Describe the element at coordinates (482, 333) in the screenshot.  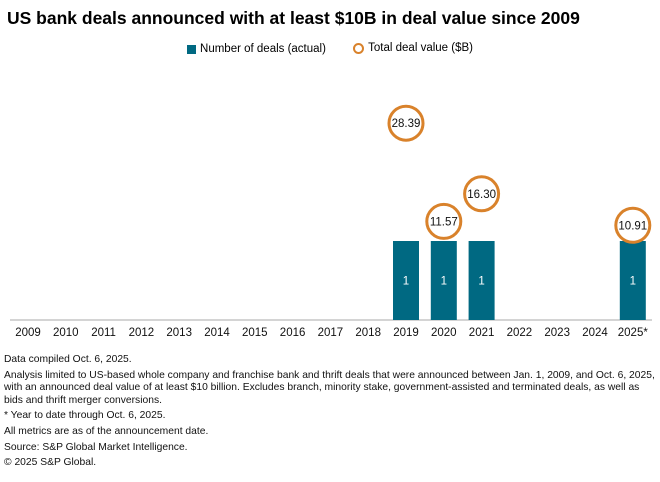
I see `x-tick-label: 2021` at that location.